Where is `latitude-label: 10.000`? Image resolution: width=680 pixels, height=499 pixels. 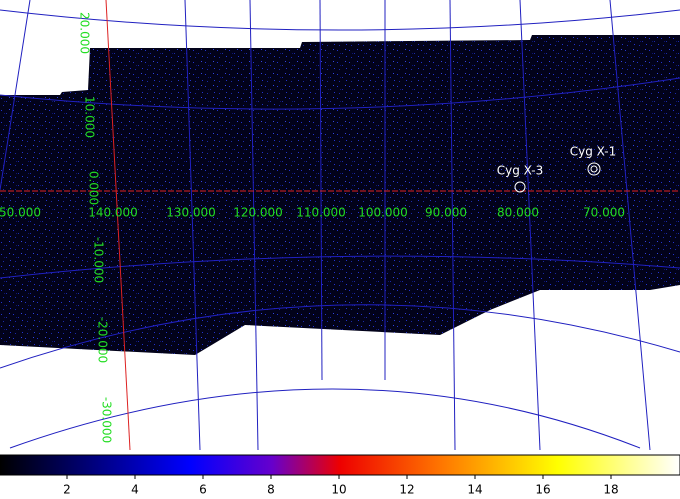 latitude-label: 10.000 is located at coordinates (90, 117).